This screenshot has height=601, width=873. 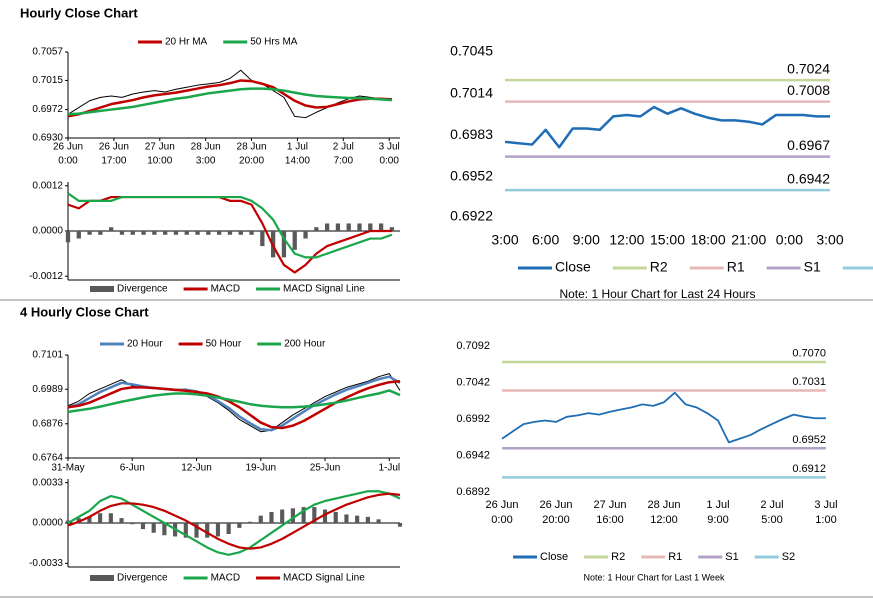 I want to click on y-tick-label: 0.6983, so click(x=471, y=134).